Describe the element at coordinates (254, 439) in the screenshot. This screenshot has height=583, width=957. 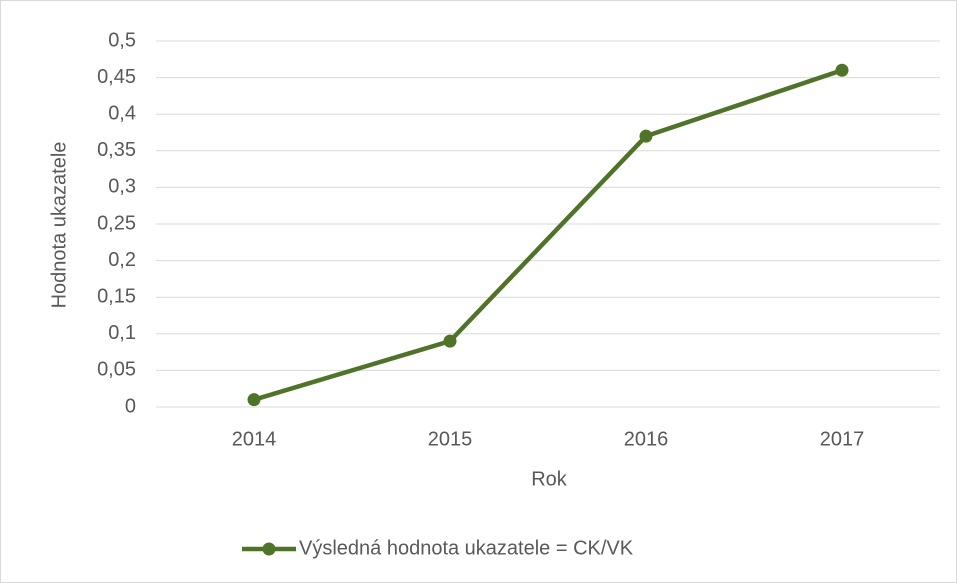
I see `x-tick-label: 2014` at that location.